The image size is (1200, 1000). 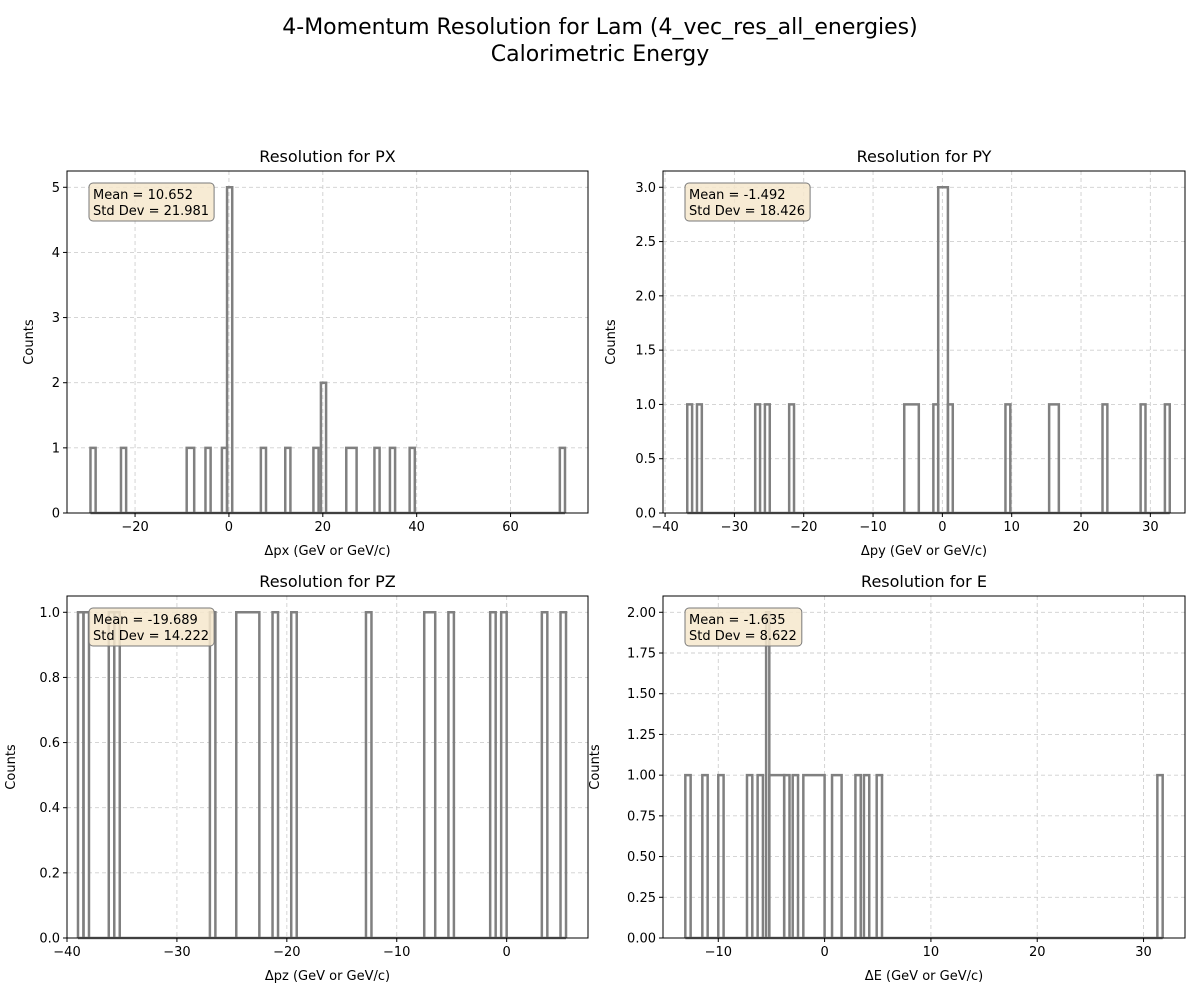 I want to click on stats-std-py: Std Dev = 18.426, so click(x=747, y=211).